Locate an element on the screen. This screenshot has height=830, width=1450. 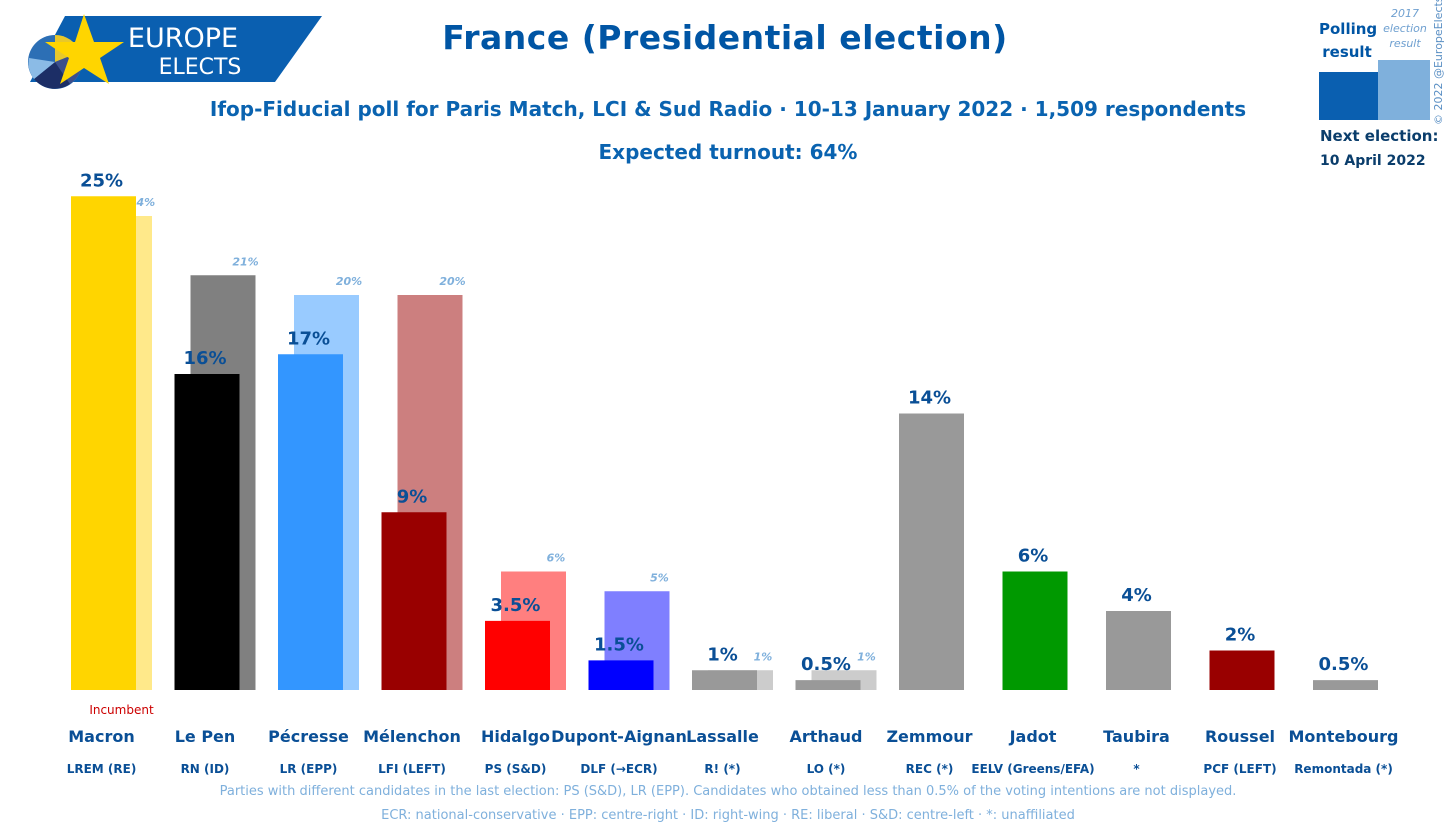
candidate-party-montebourg: Remontada (*) is located at coordinates (1343, 769).